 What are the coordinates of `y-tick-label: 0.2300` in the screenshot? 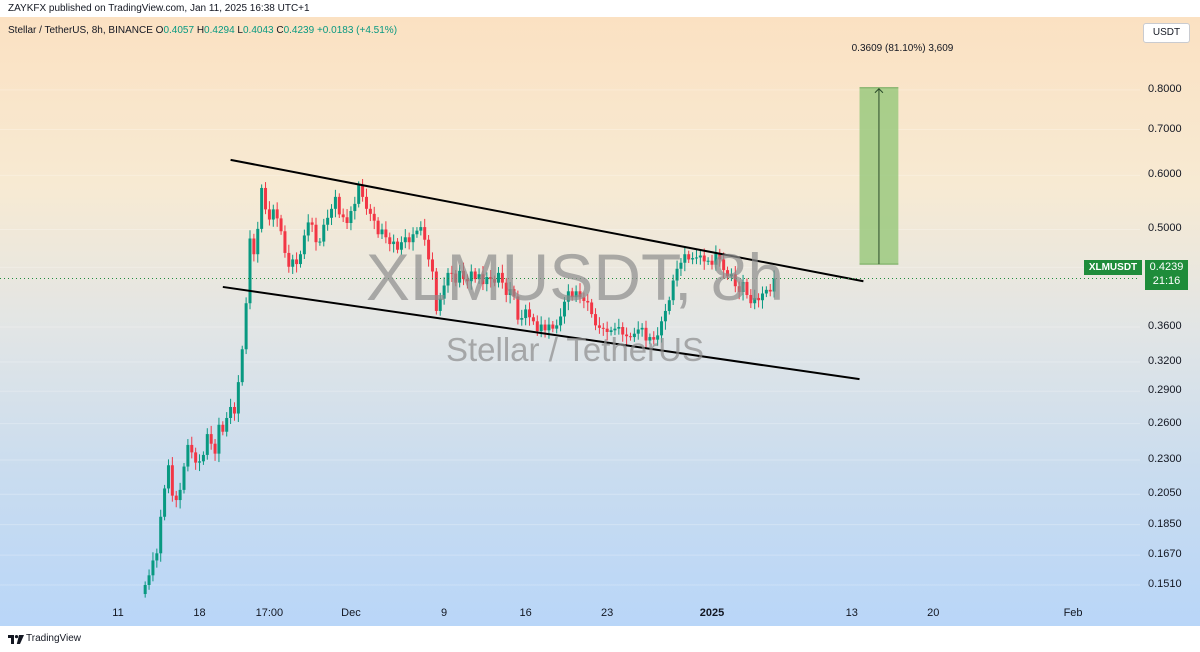 It's located at (1165, 459).